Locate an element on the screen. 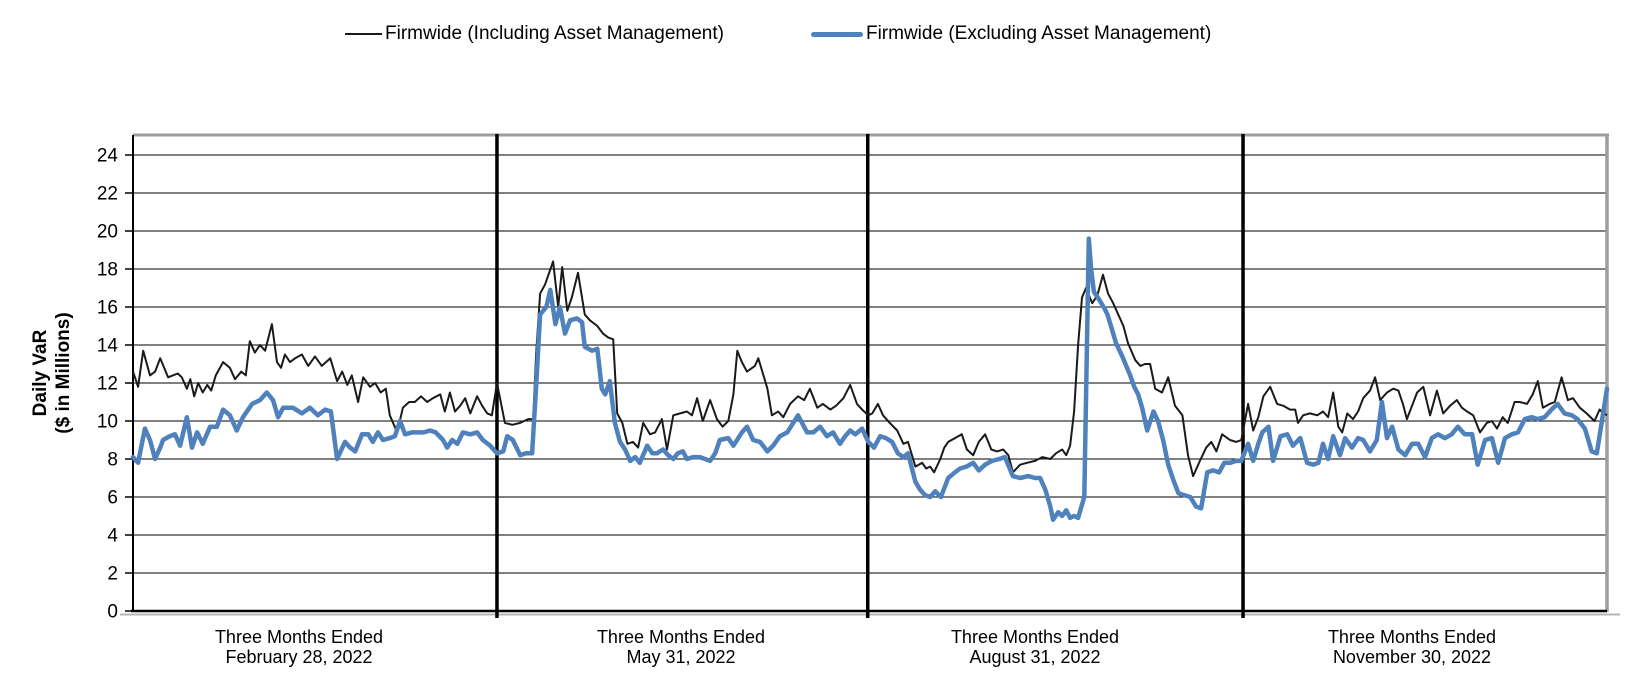 The image size is (1634, 688). x-label-q3-line2: August 31, 2022 is located at coordinates (1035, 657).